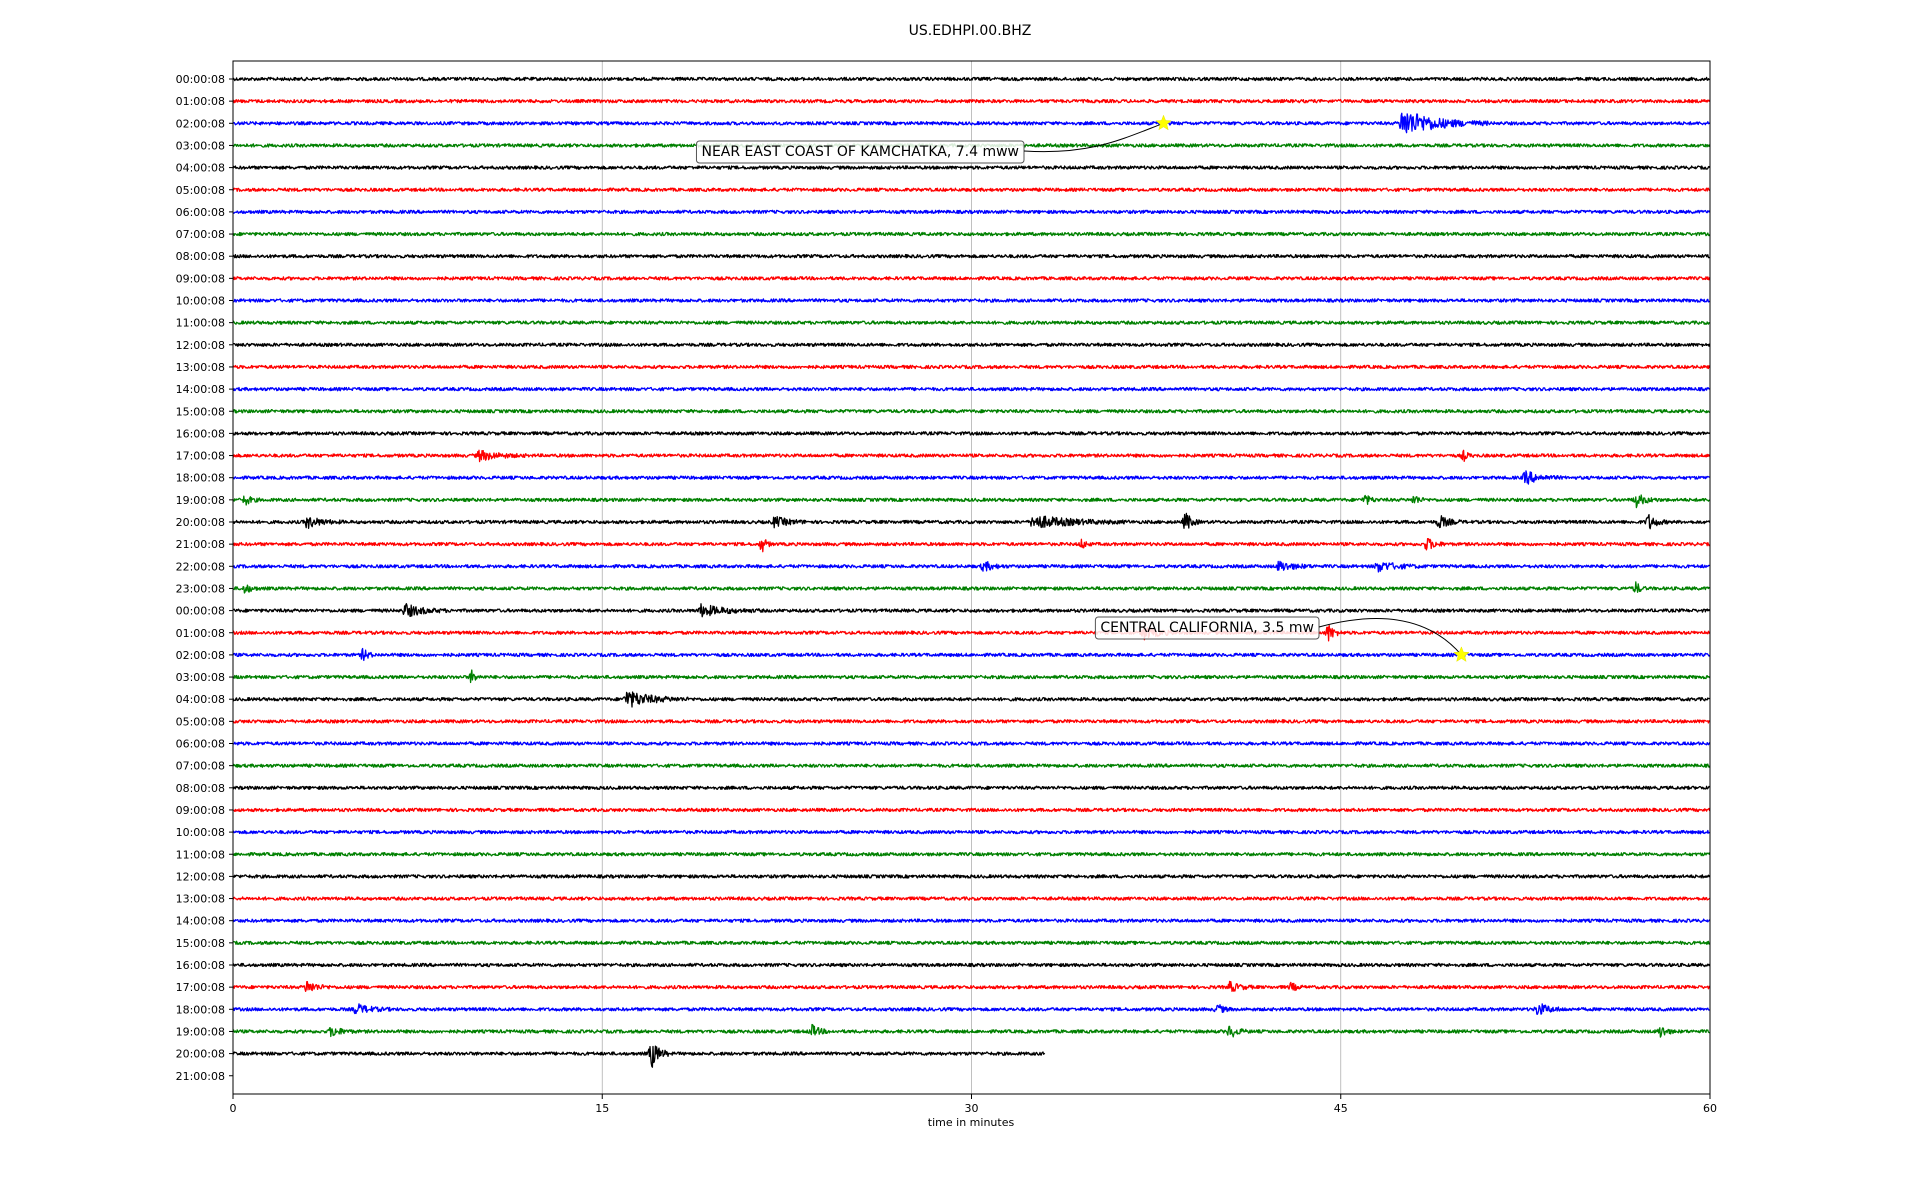 This screenshot has width=1920, height=1200. I want to click on row-time-label: 21:00:08, so click(200, 544).